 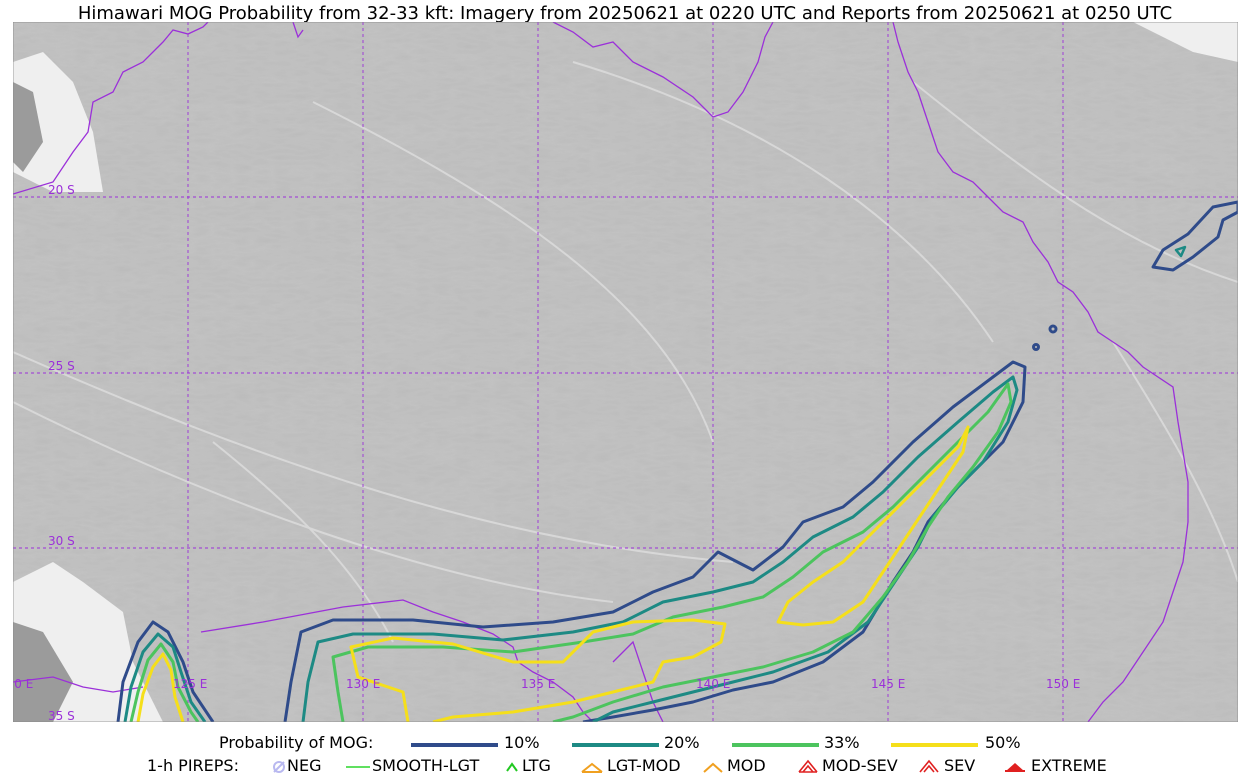 I want to click on smooth-lgt-line-icon, so click(x=358, y=767).